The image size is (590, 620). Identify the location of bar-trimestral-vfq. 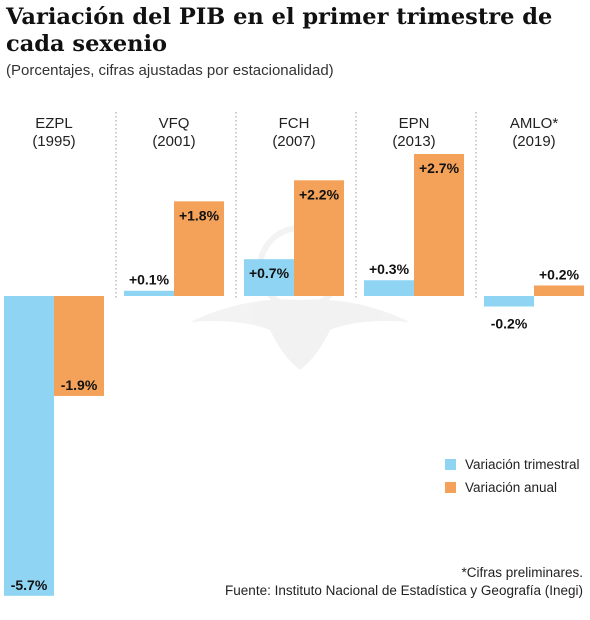
(149, 293).